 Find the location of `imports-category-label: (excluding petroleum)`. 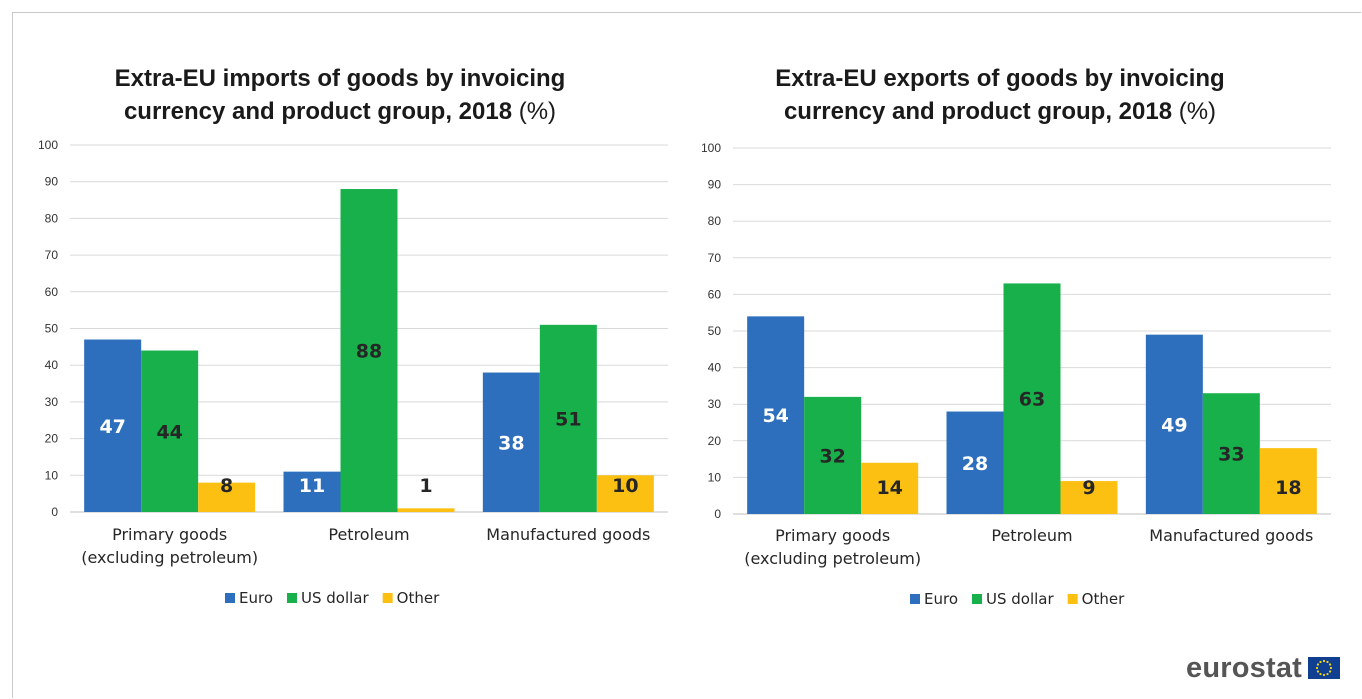

imports-category-label: (excluding petroleum) is located at coordinates (169, 557).